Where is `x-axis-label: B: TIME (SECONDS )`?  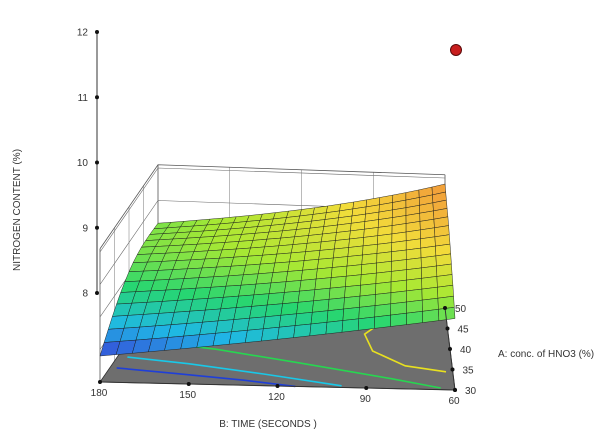
x-axis-label: B: TIME (SECONDS ) is located at coordinates (268, 424).